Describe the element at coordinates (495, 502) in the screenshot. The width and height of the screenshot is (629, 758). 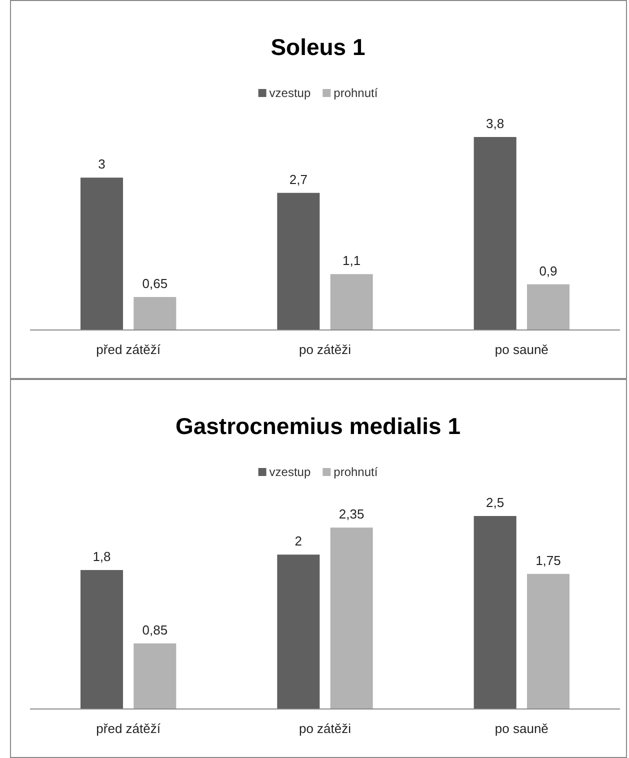
I see `data-label: 2,5` at that location.